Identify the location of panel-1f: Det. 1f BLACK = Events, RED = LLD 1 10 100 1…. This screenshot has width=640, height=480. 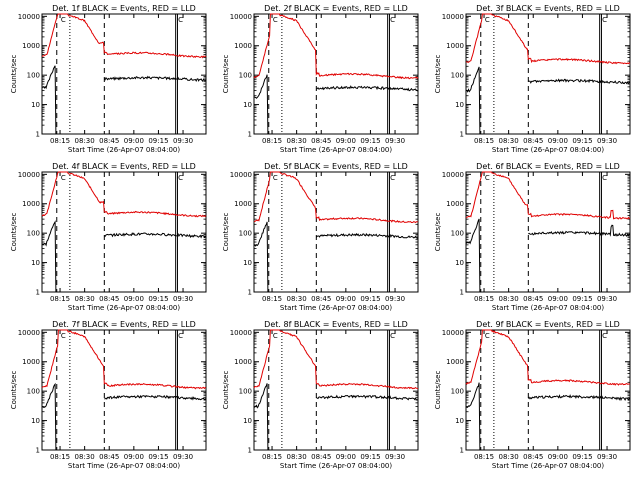
(108, 79).